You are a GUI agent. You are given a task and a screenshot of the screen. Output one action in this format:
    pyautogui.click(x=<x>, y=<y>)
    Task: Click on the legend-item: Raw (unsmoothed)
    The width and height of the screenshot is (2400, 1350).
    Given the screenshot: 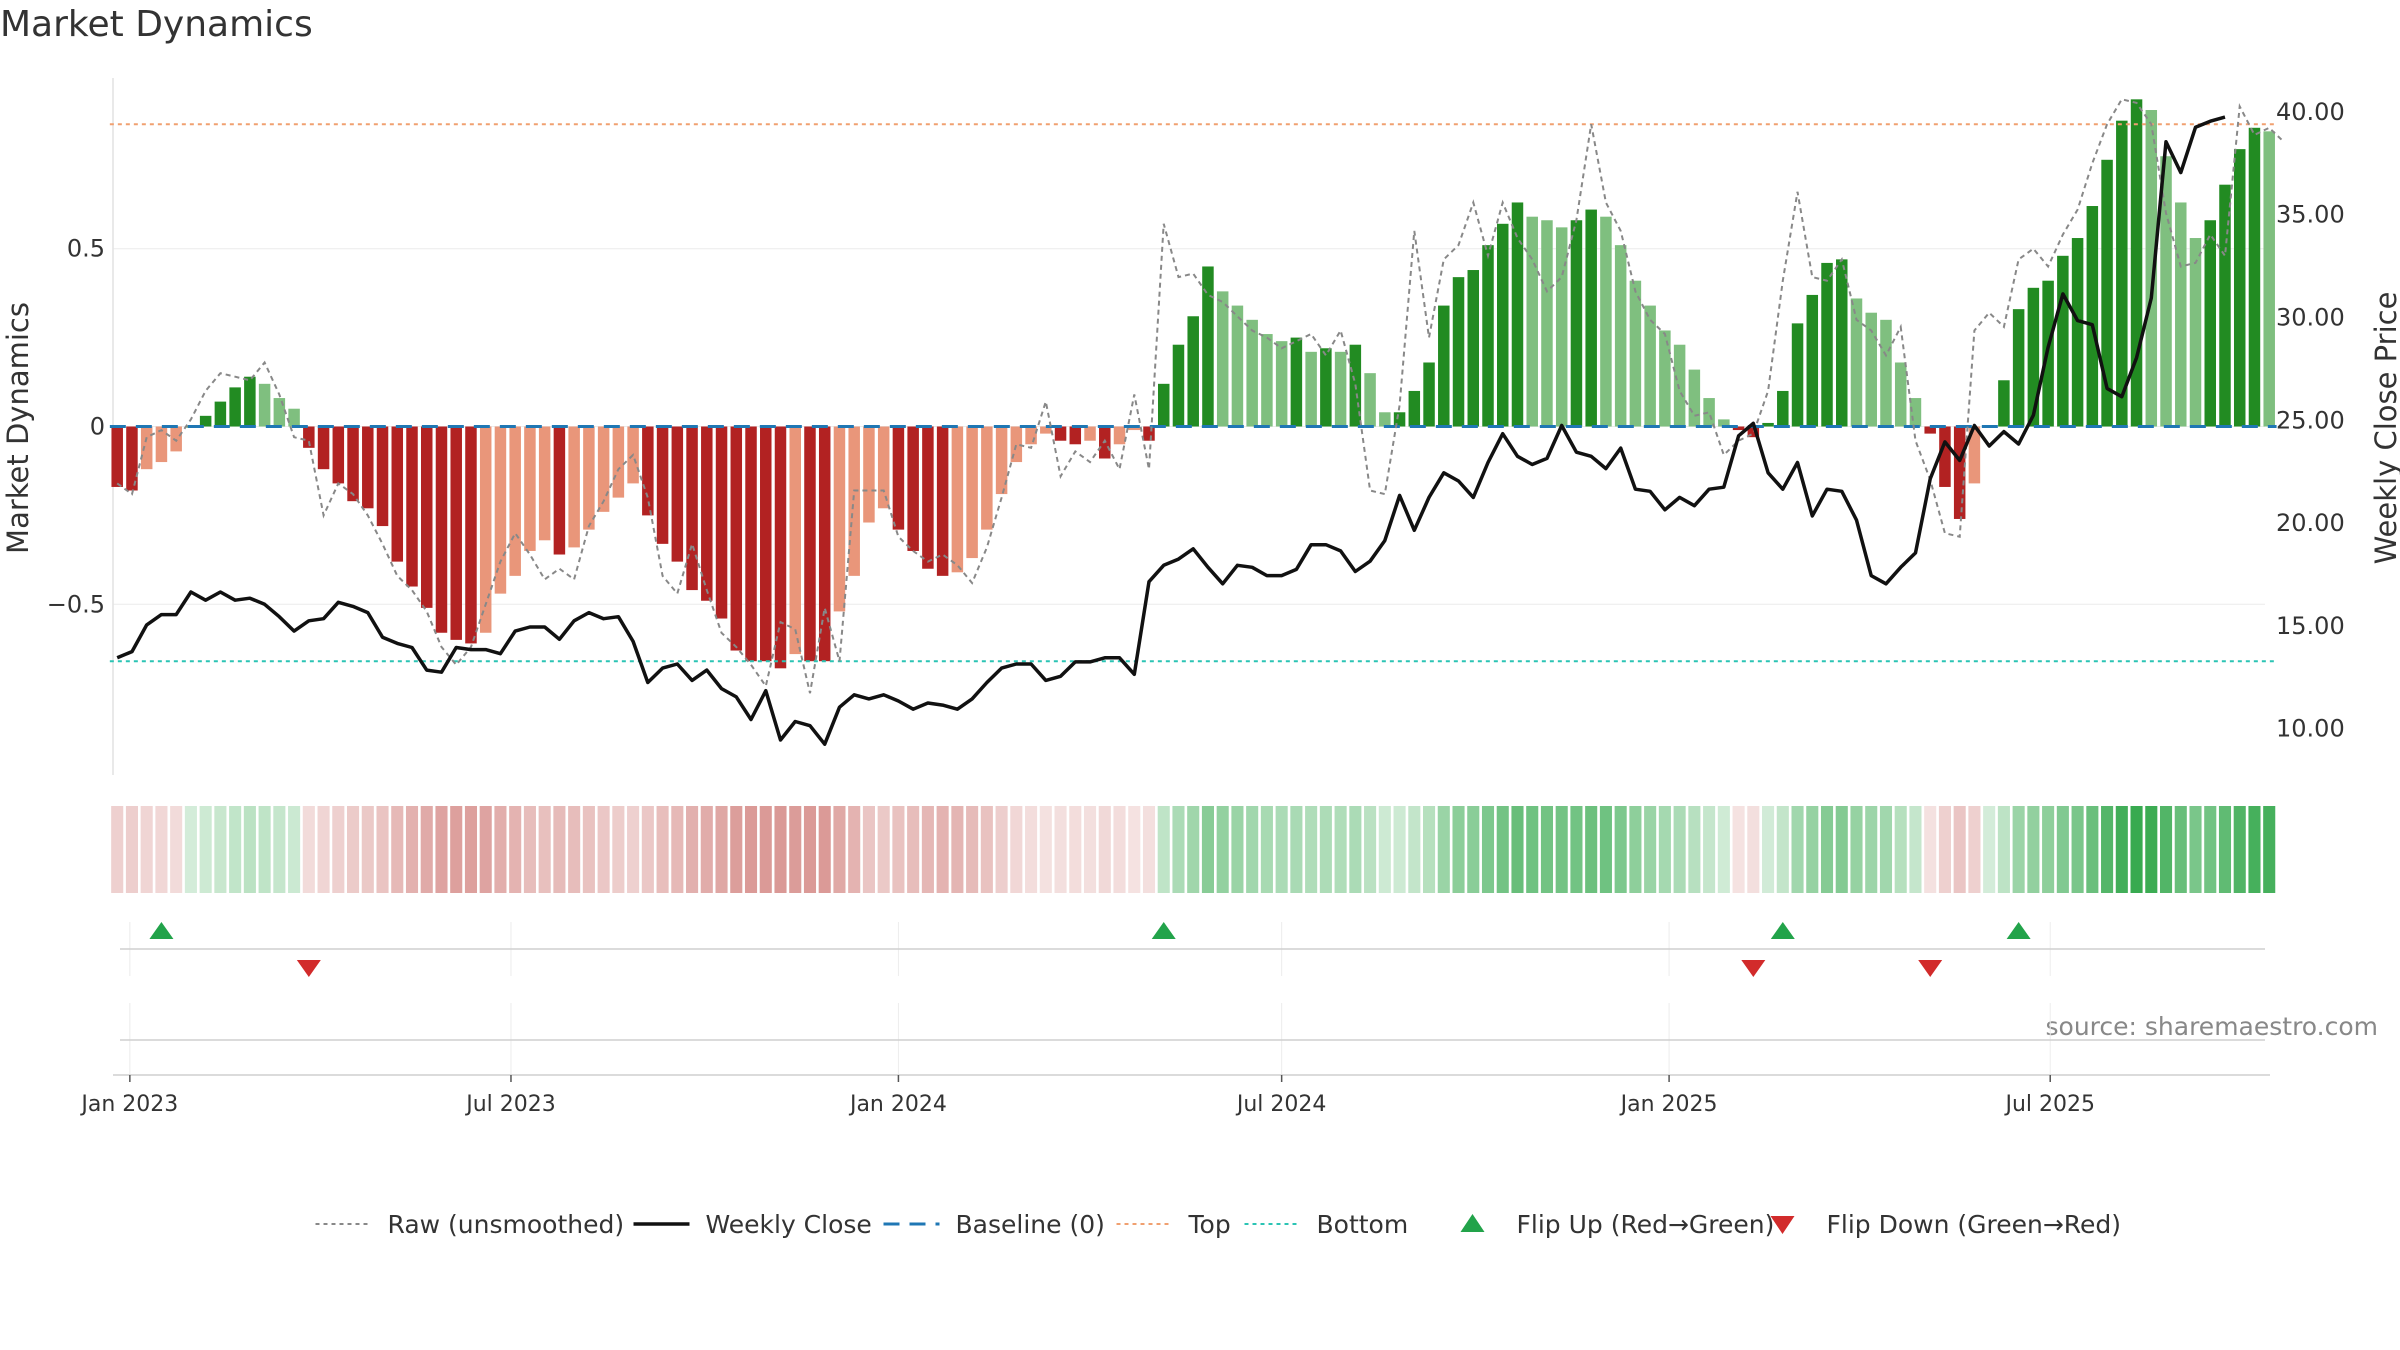 What is the action you would take?
    pyautogui.click(x=469, y=1224)
    